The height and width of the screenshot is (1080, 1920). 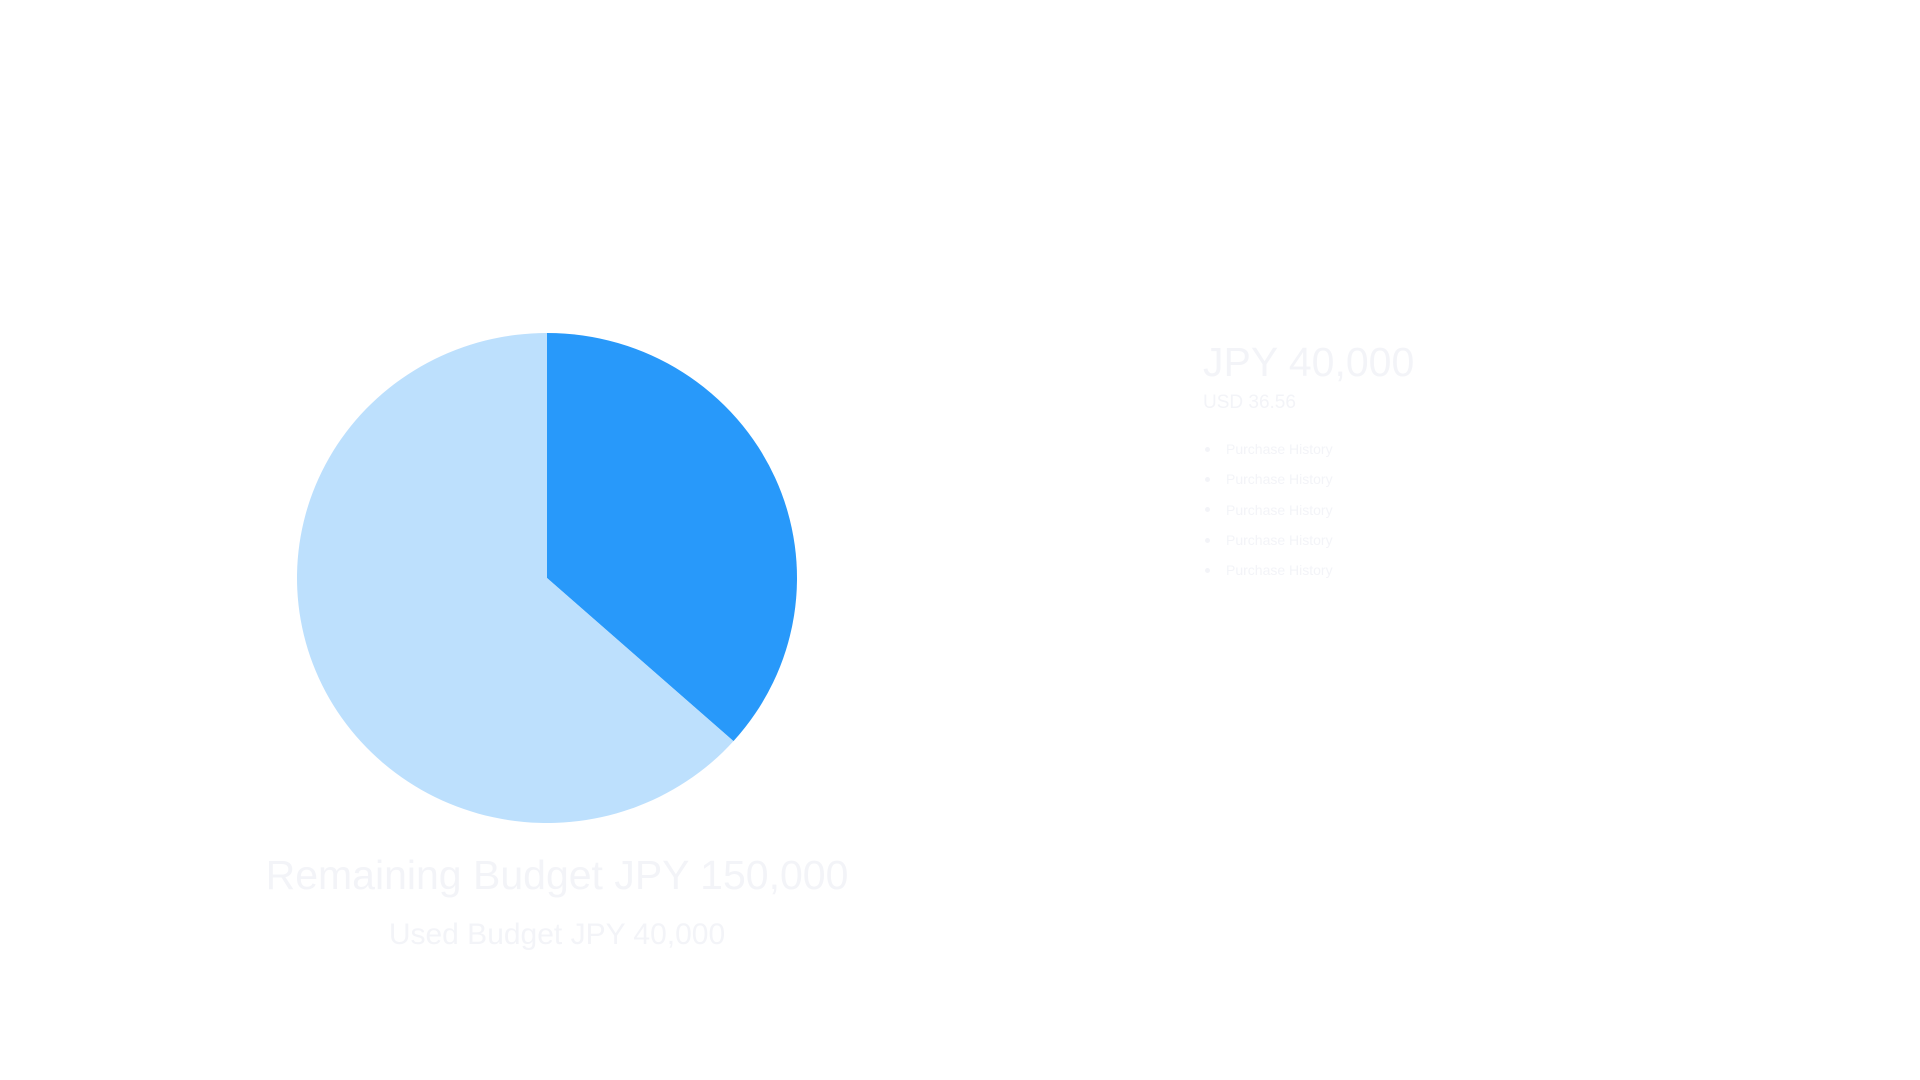 I want to click on budget-pie-chart, so click(x=550, y=590).